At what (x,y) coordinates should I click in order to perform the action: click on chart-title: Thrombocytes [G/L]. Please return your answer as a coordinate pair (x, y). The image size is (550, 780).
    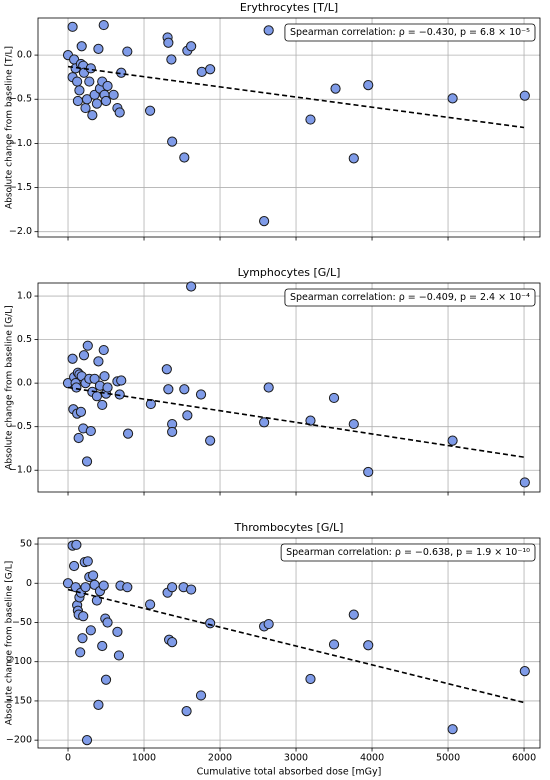
    Looking at the image, I should click on (289, 527).